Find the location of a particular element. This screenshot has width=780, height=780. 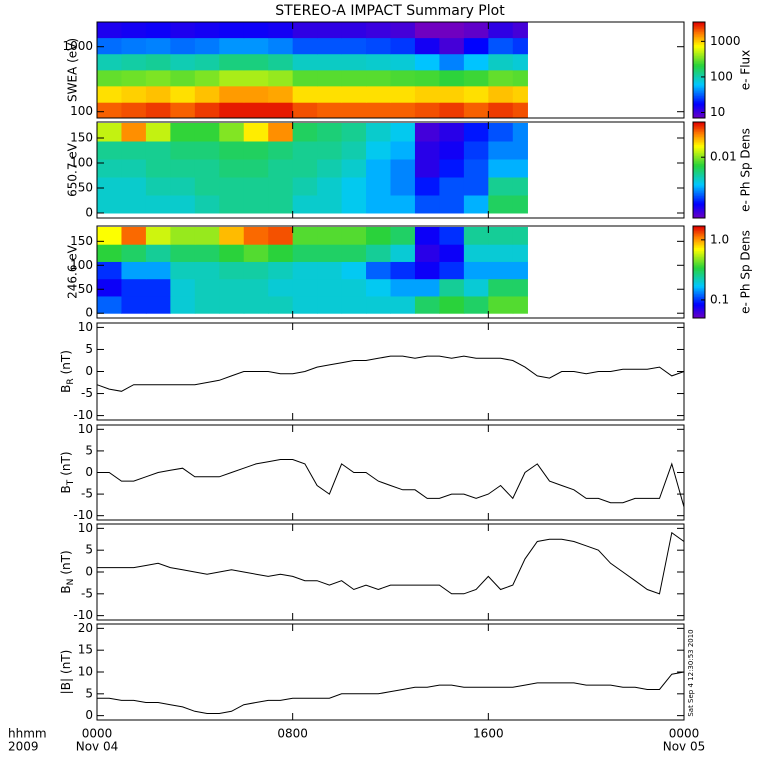

y-tick-label: 10 is located at coordinates (85, 528).